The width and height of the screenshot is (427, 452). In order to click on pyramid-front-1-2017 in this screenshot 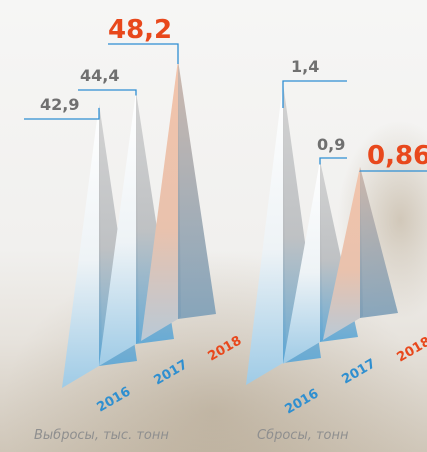, I will do `click(301, 262)`.